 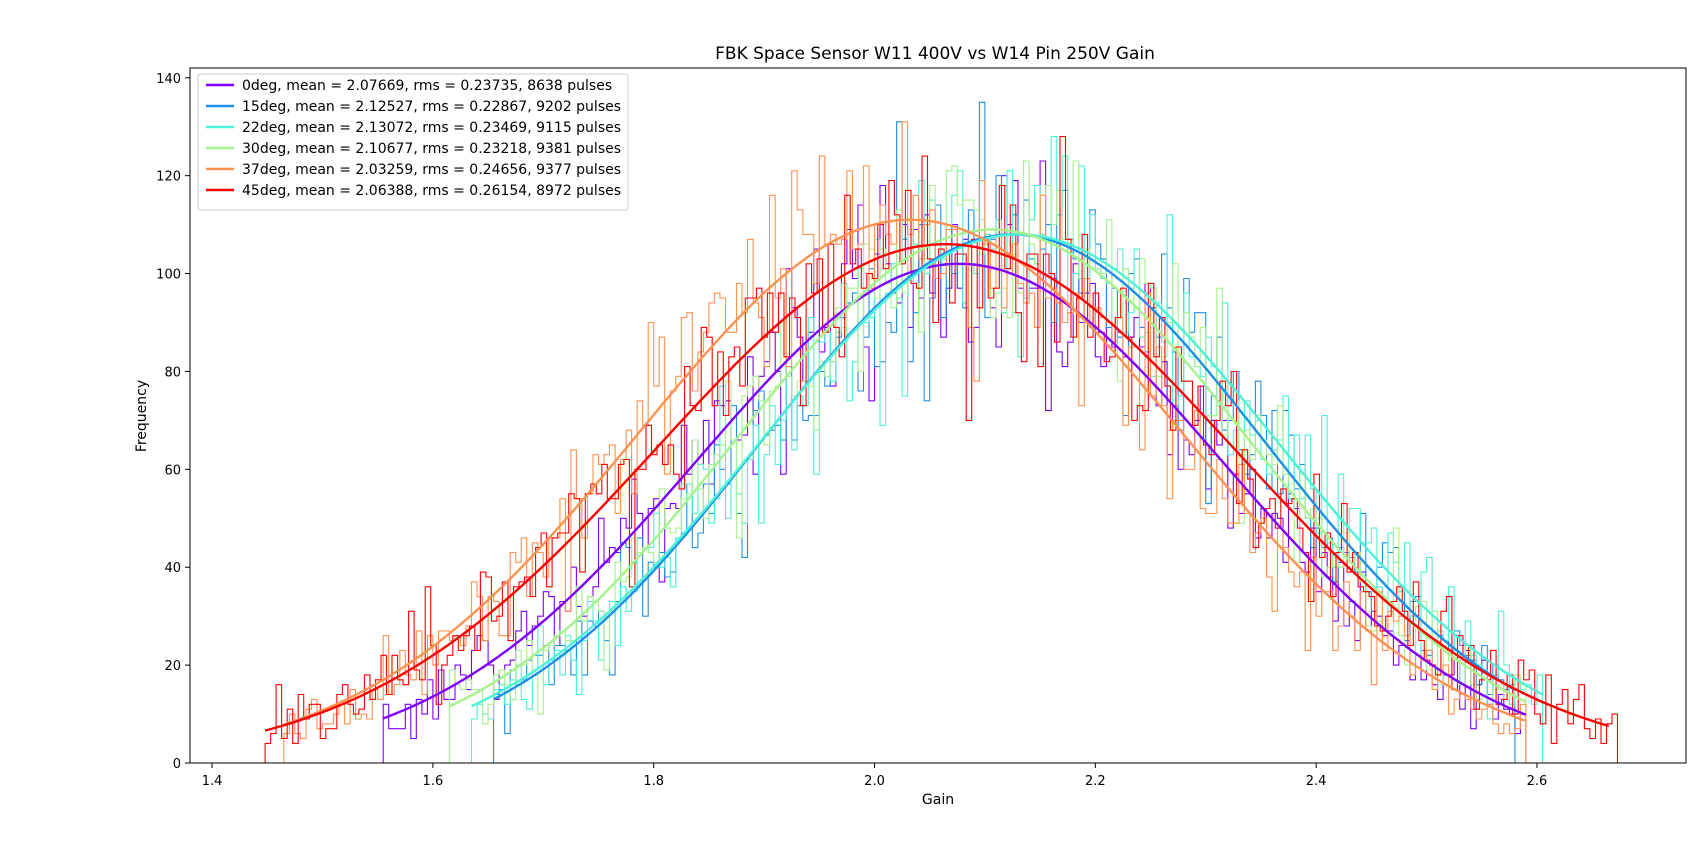 I want to click on x-tick-label: 1.8, so click(x=653, y=781).